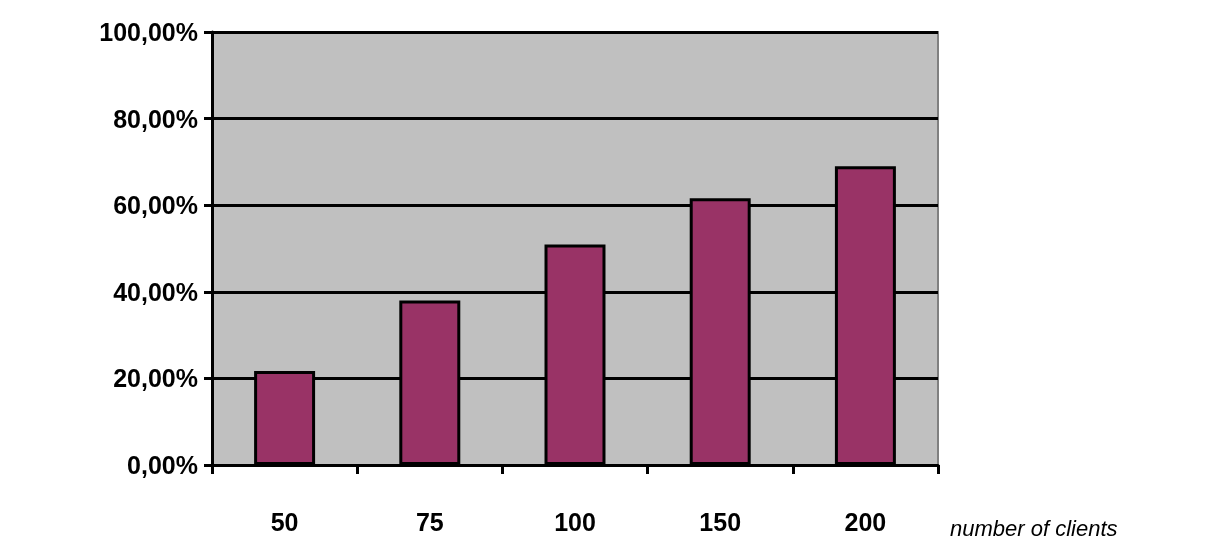  Describe the element at coordinates (162, 465) in the screenshot. I see `y-tick-label: 0,00%` at that location.